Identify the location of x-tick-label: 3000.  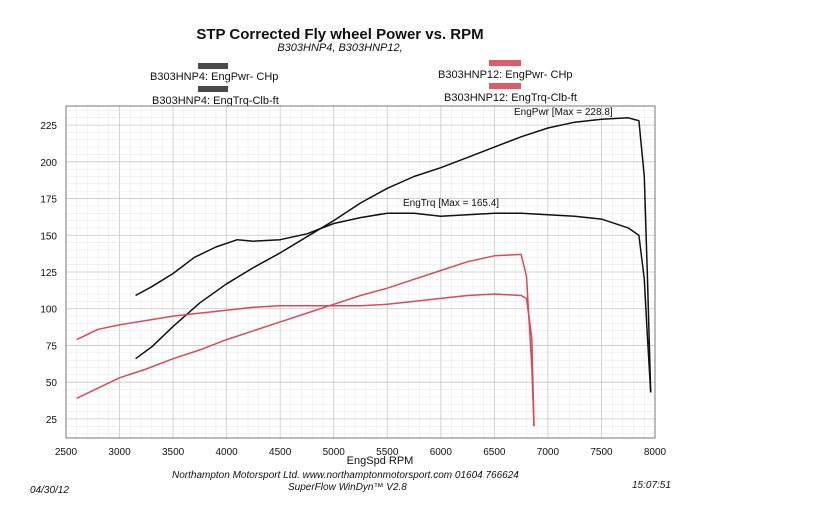
(119, 452).